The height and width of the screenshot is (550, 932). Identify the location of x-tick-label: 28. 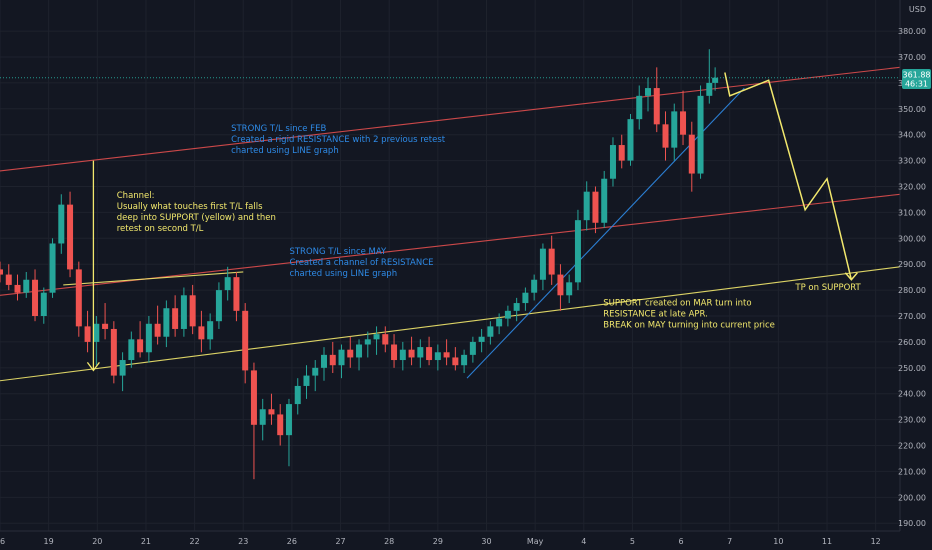
(389, 541).